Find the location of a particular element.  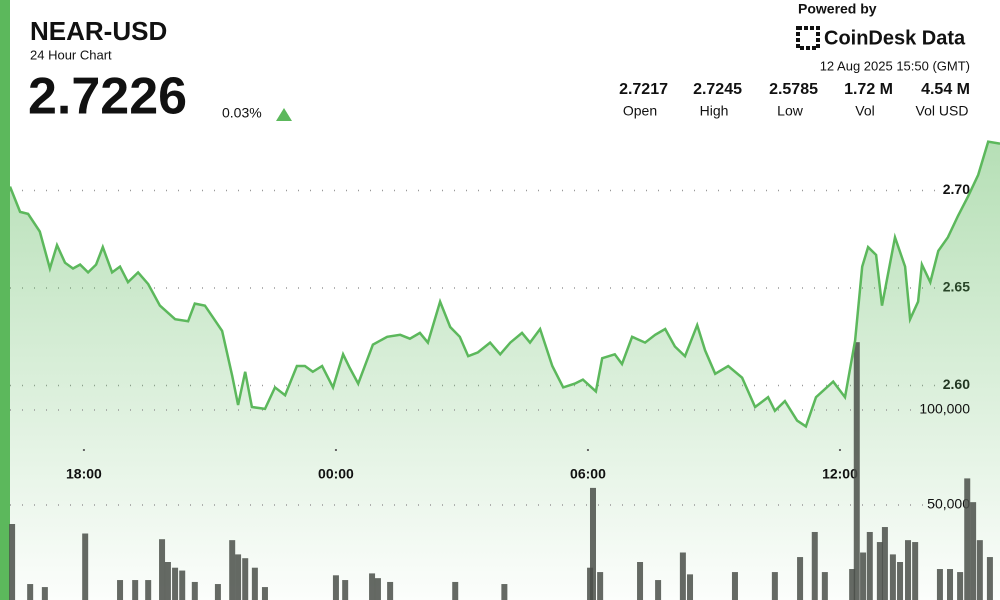

stat-label: Vol is located at coordinates (864, 111).